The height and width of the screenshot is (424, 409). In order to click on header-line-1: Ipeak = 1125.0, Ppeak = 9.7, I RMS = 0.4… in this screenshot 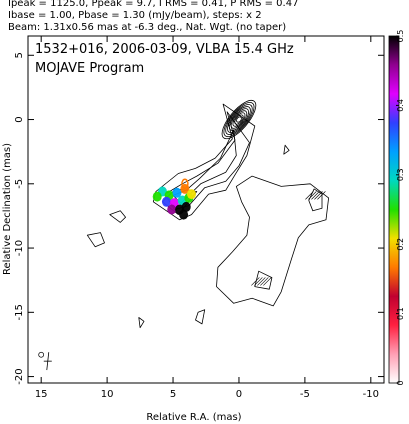, I will do `click(153, 4)`.